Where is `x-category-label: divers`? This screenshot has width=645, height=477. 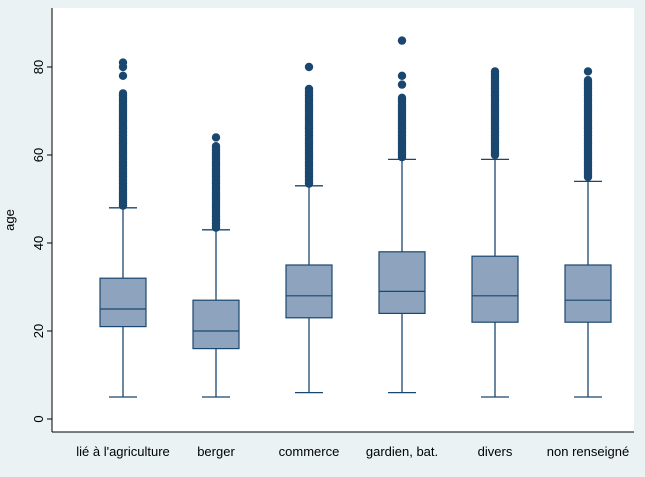 x-category-label: divers is located at coordinates (495, 451).